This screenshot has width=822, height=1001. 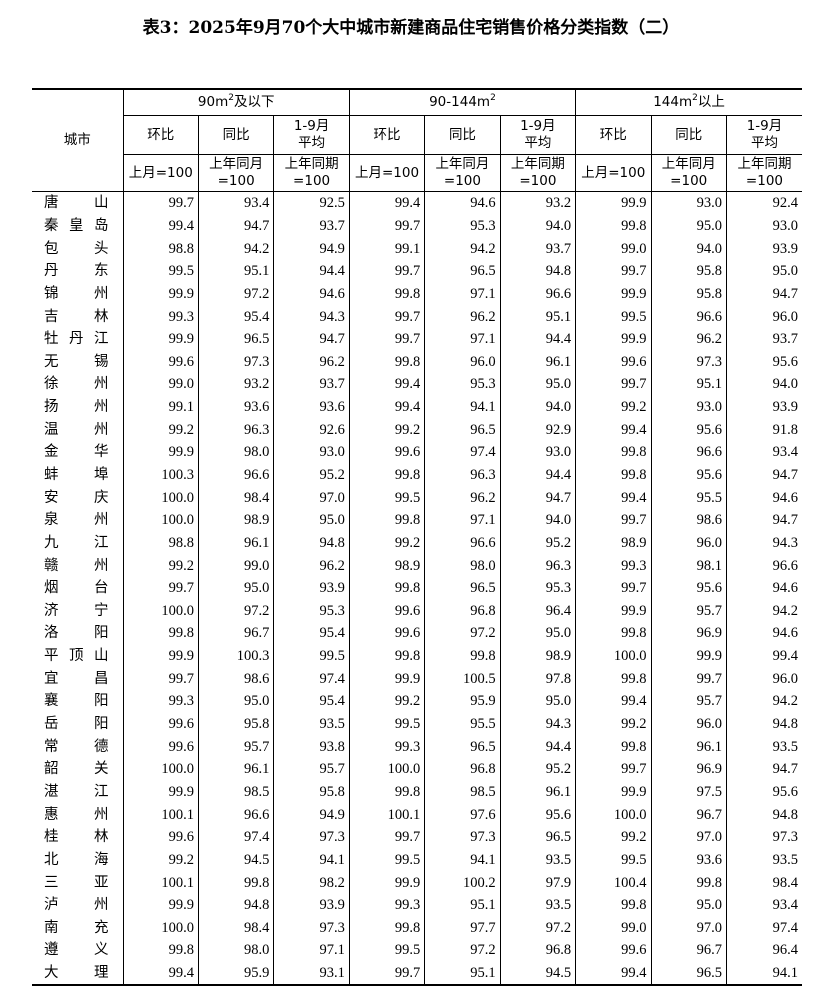 I want to click on index-value: 98.4, so click(x=235, y=928).